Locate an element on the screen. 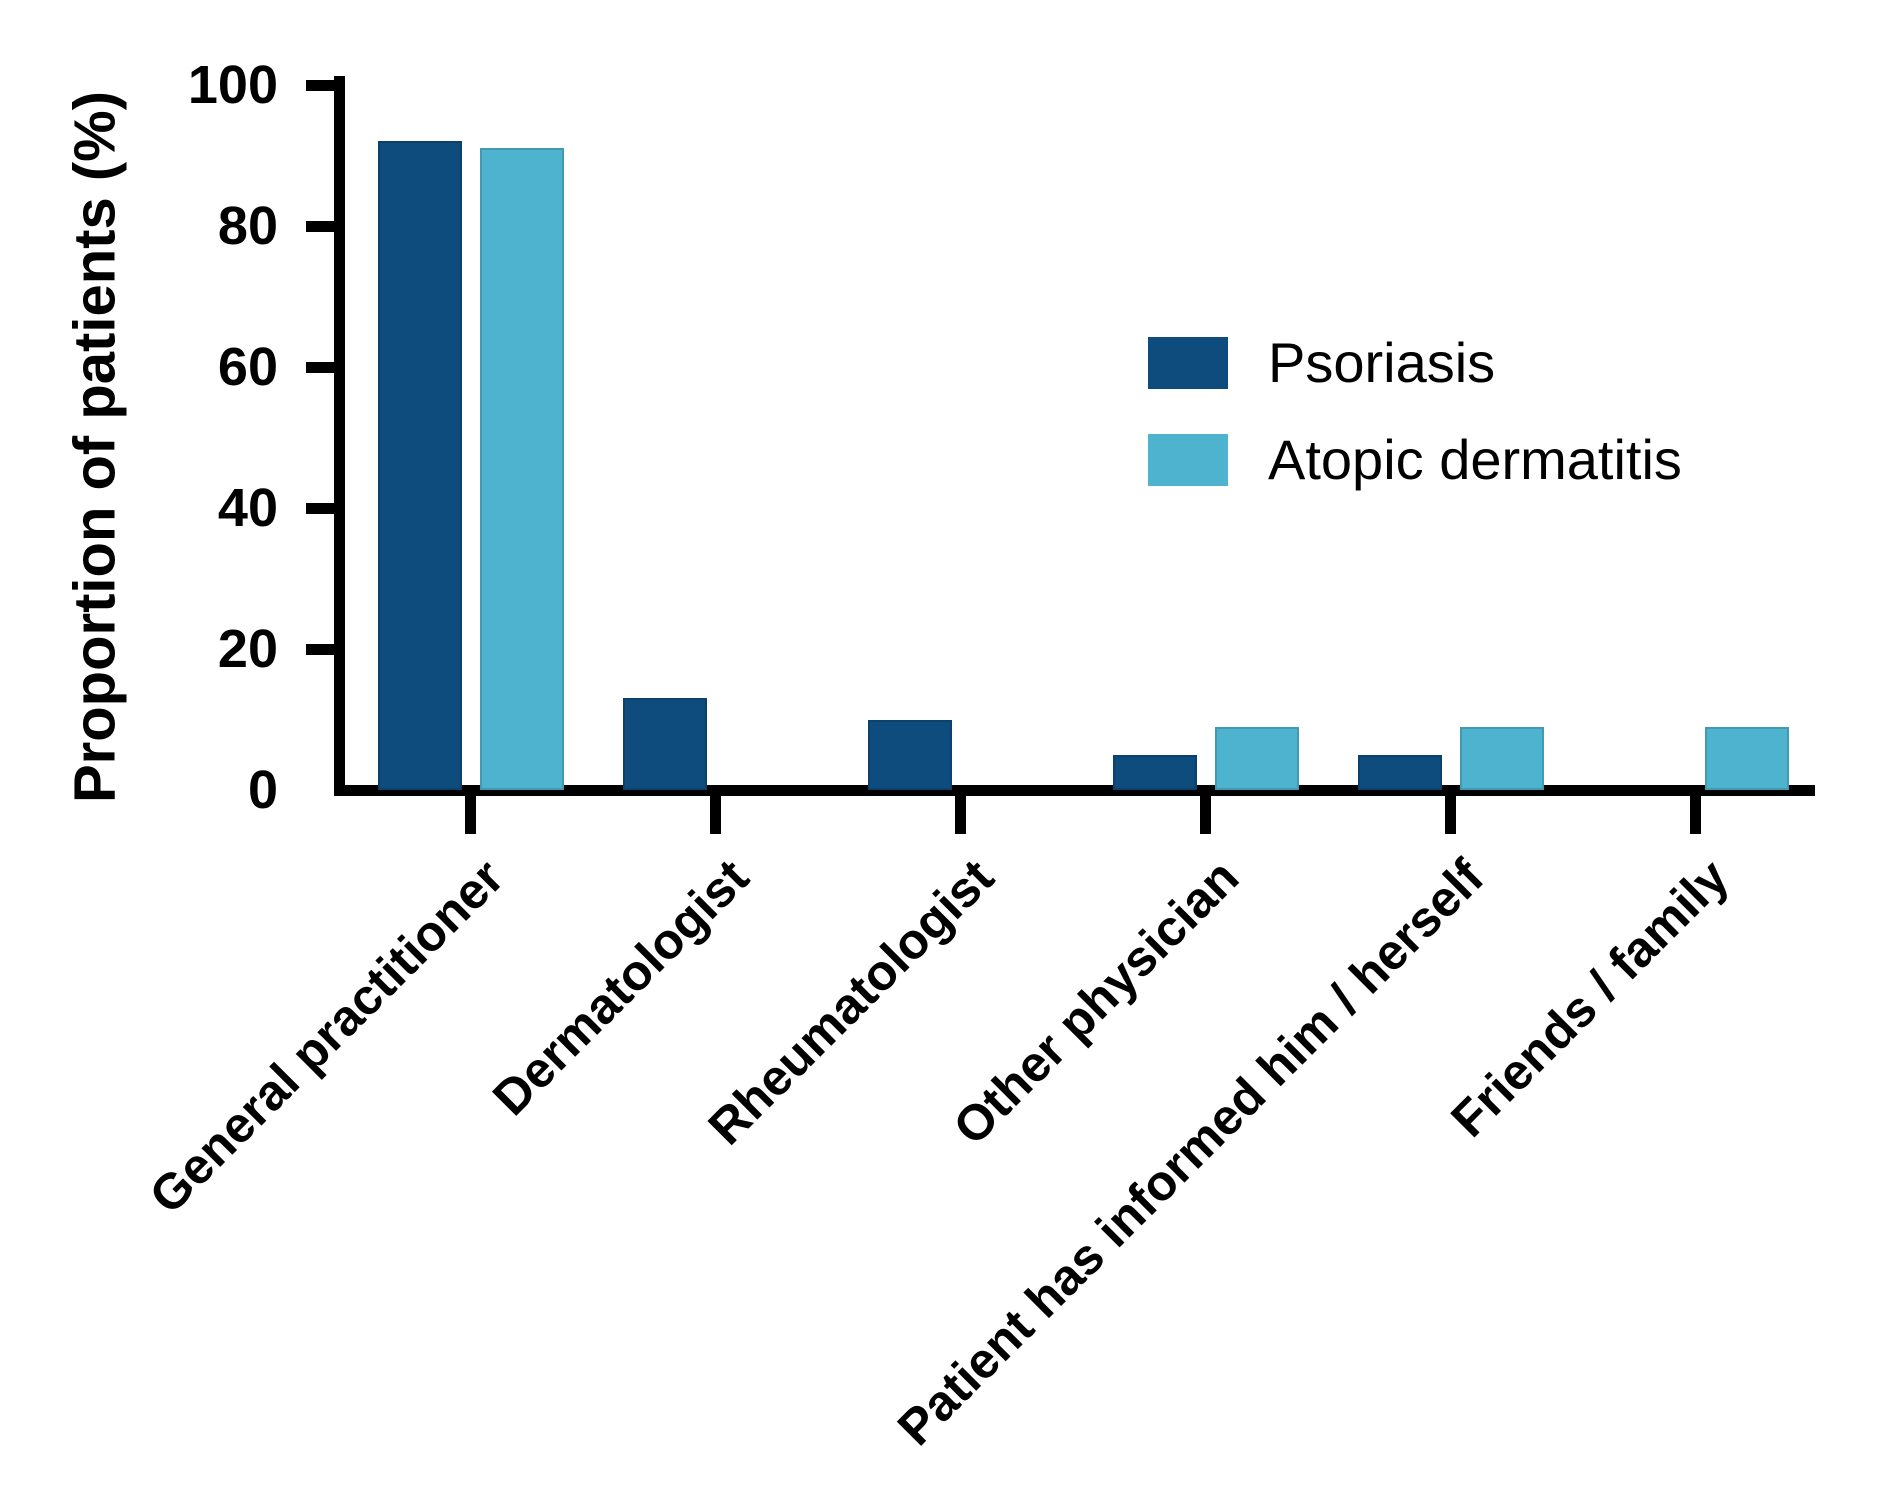 This screenshot has height=1511, width=1888. bar-psoriasis-rheumatologist is located at coordinates (910, 754).